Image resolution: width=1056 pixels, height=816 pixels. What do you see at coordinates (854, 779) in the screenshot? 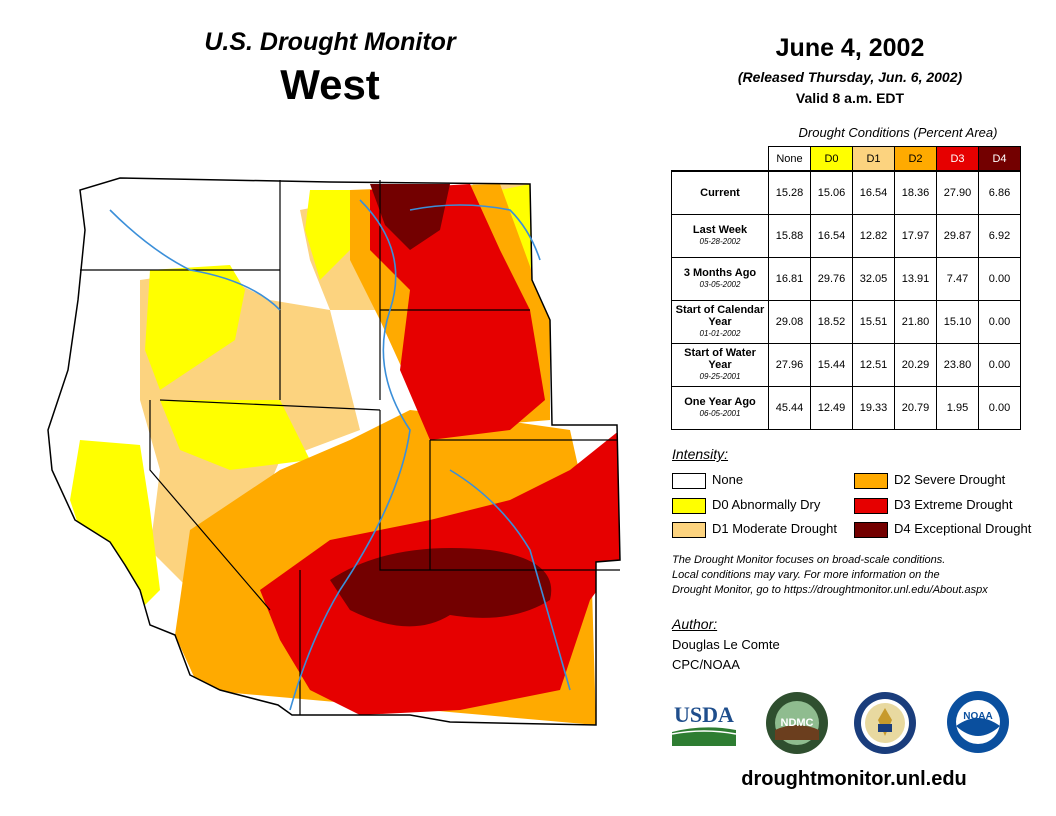
I see `footer-url: droughtmonitor.unl.edu` at bounding box center [854, 779].